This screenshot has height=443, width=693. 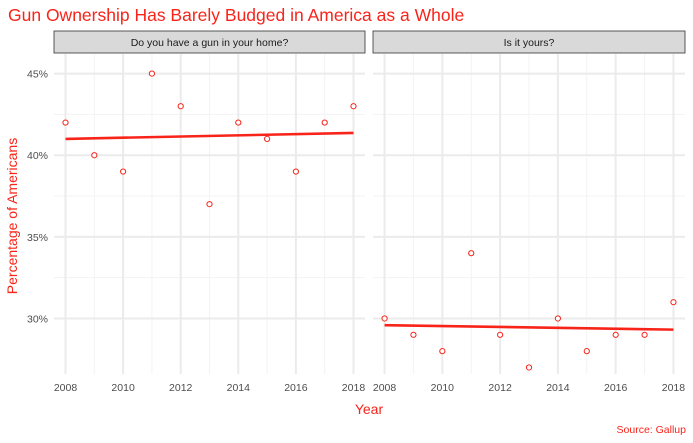 I want to click on source-caption: Source: Gallup, so click(x=652, y=430).